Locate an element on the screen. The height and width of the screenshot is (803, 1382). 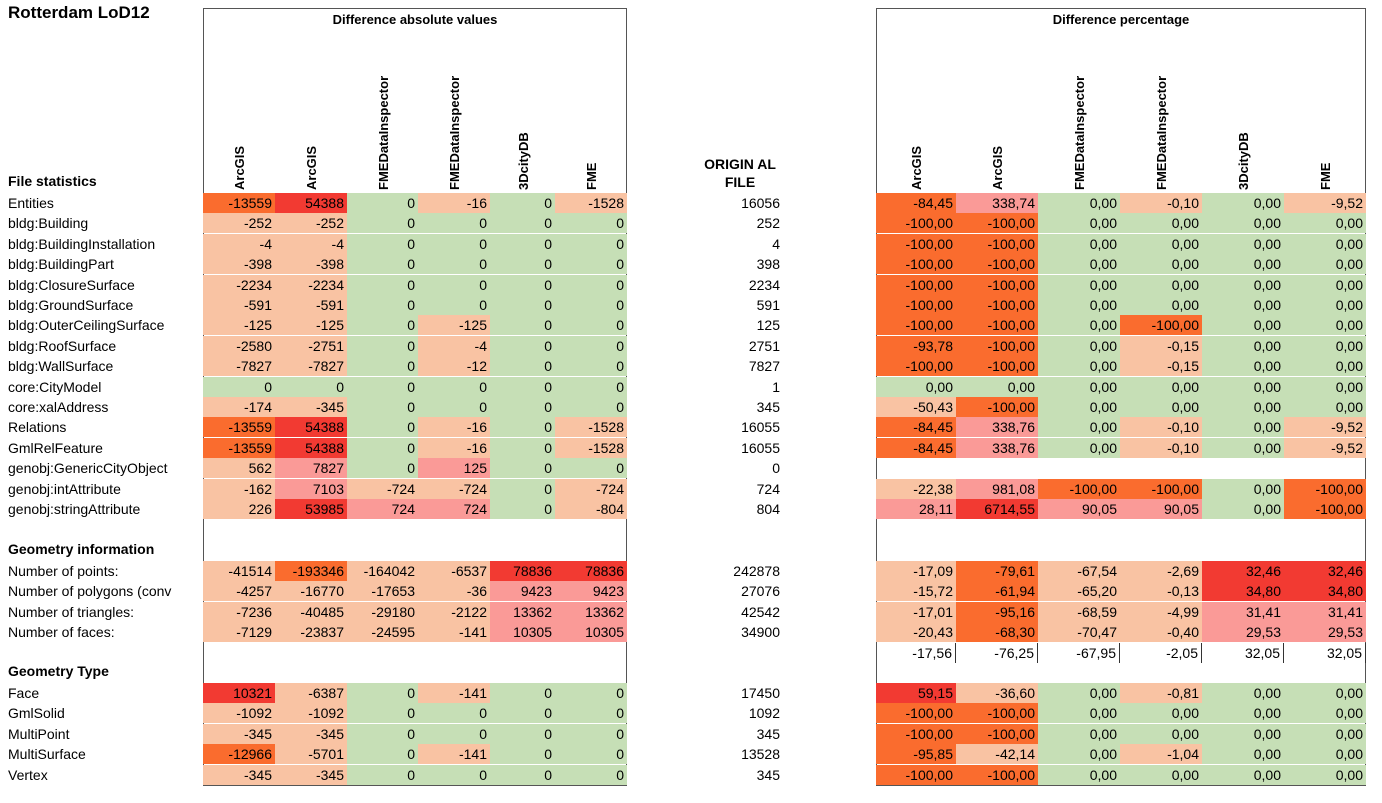
abs-value-cell: -193346 is located at coordinates (311, 571).